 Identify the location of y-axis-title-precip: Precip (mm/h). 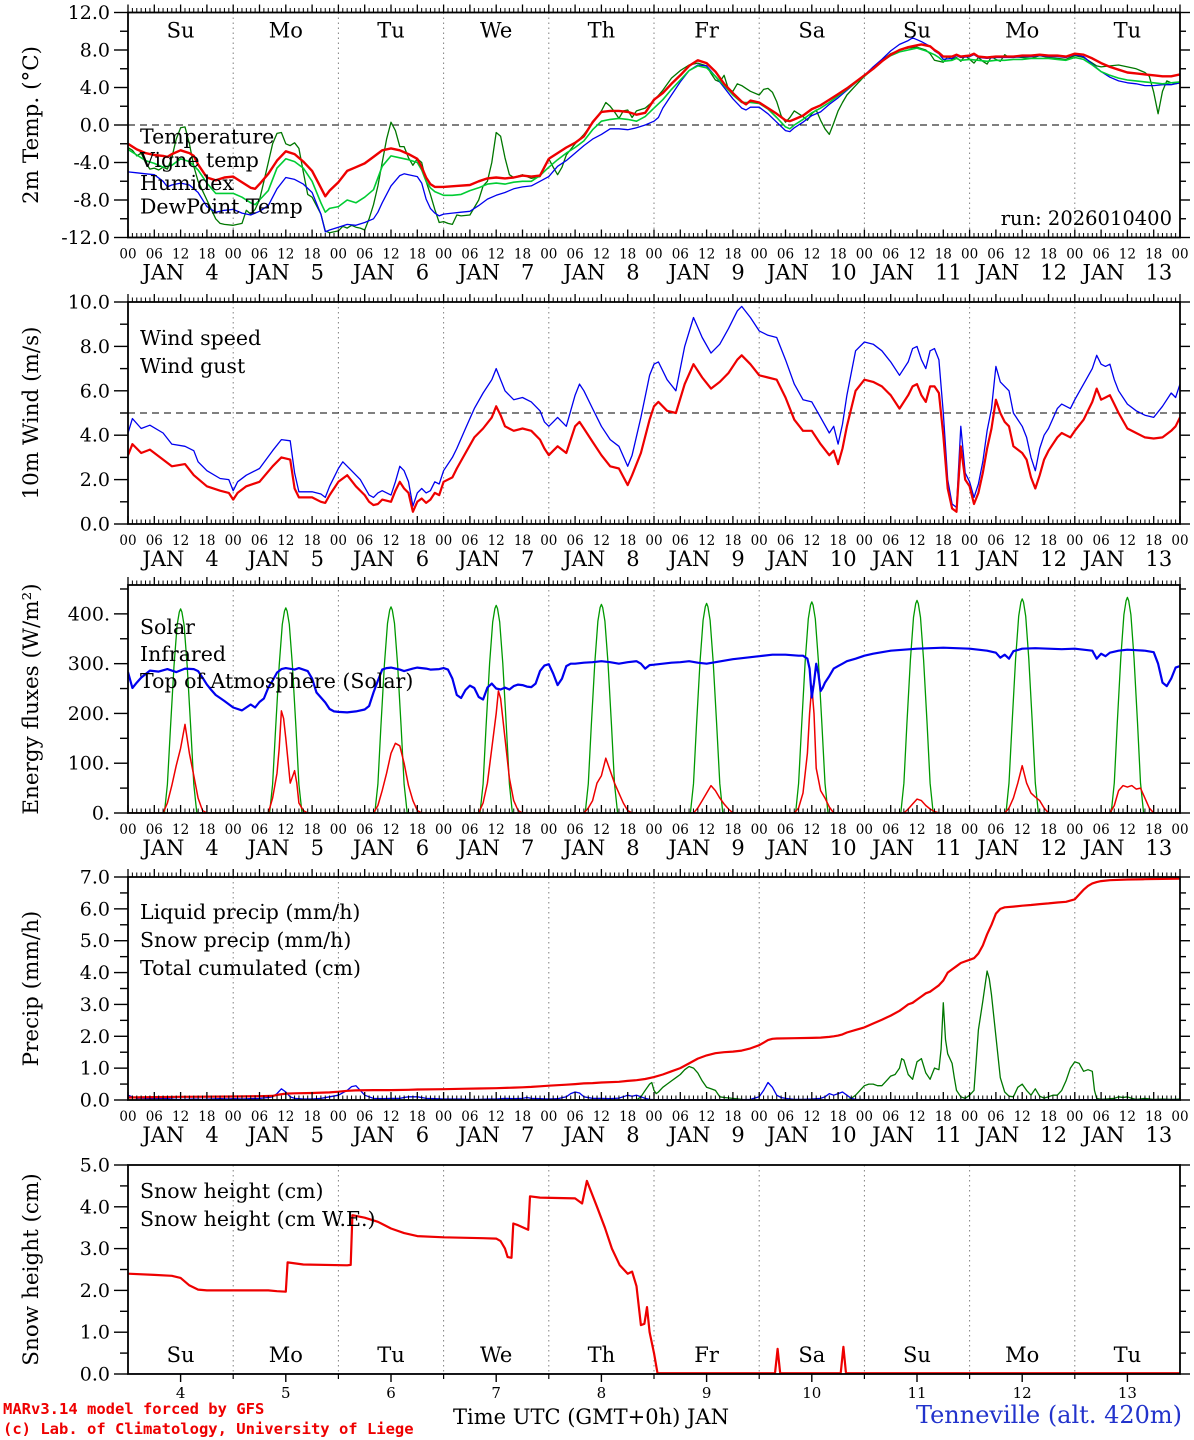
(31, 989).